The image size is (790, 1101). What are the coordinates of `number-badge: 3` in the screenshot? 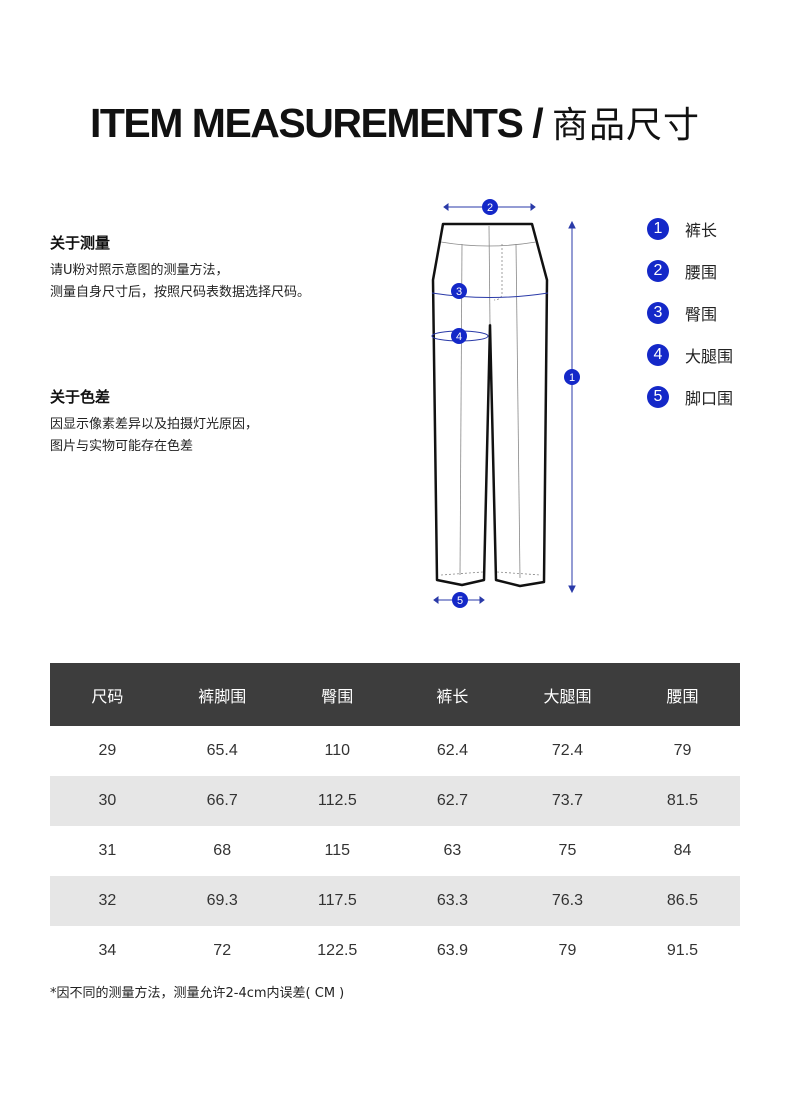 It's located at (658, 313).